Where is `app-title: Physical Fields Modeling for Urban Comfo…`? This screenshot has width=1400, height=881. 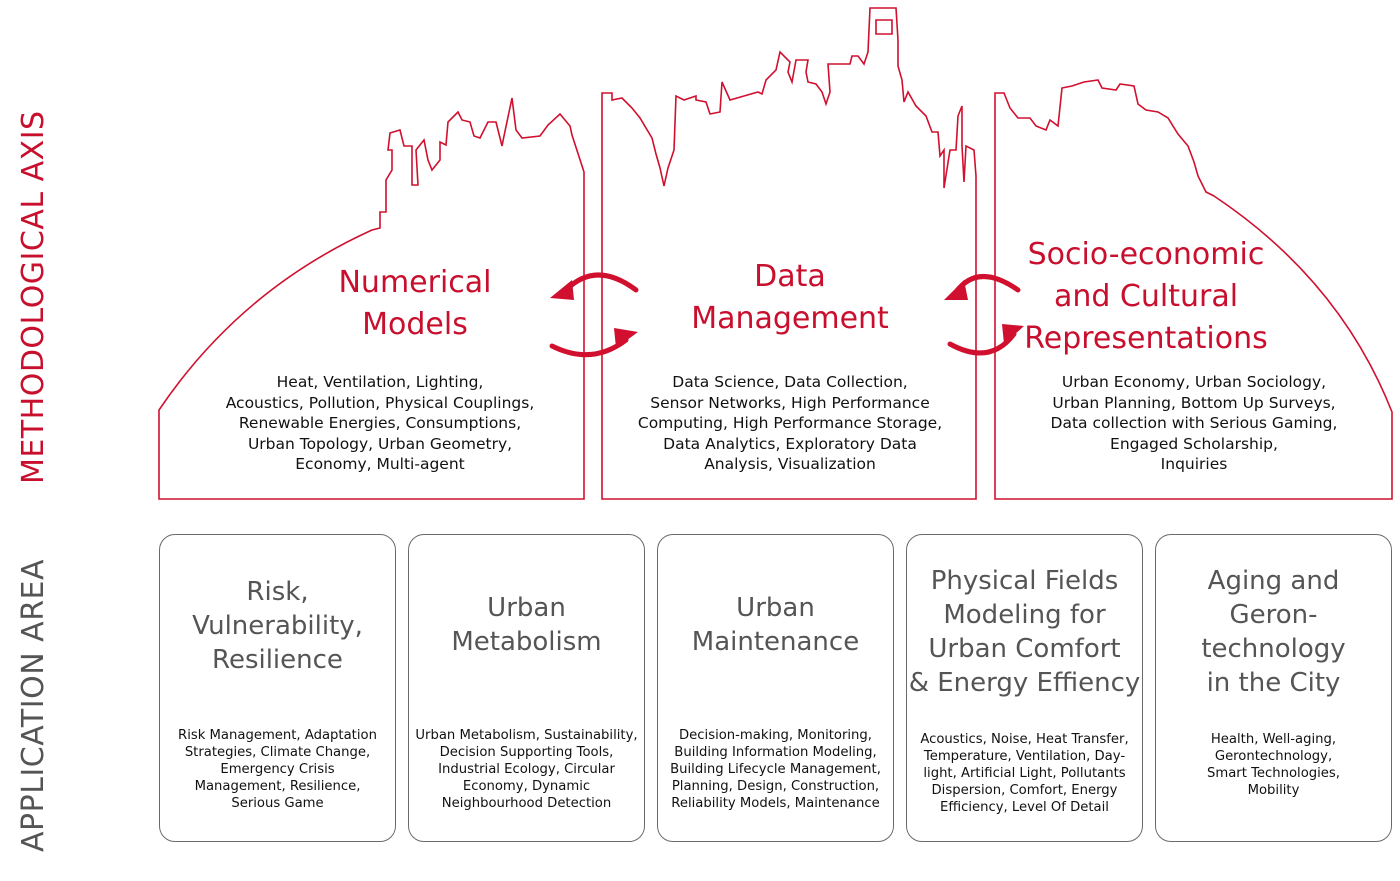
app-title: Physical Fields Modeling for Urban Comfo… is located at coordinates (1024, 632).